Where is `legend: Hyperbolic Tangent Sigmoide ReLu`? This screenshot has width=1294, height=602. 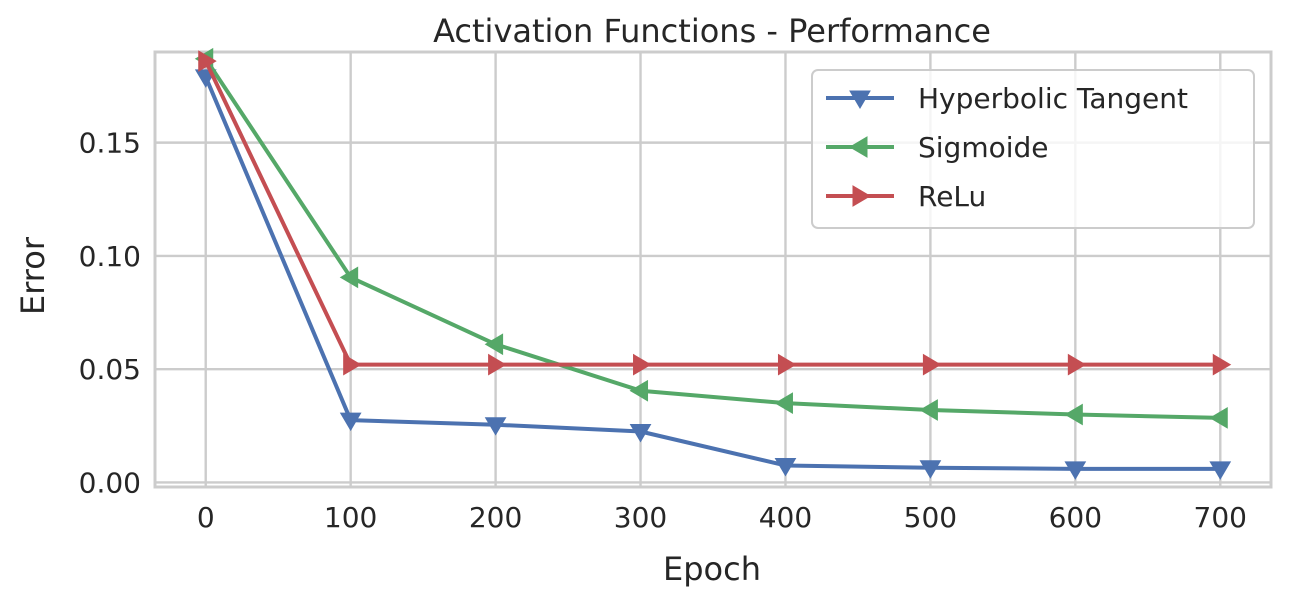
legend: Hyperbolic Tangent Sigmoide ReLu is located at coordinates (1033, 149).